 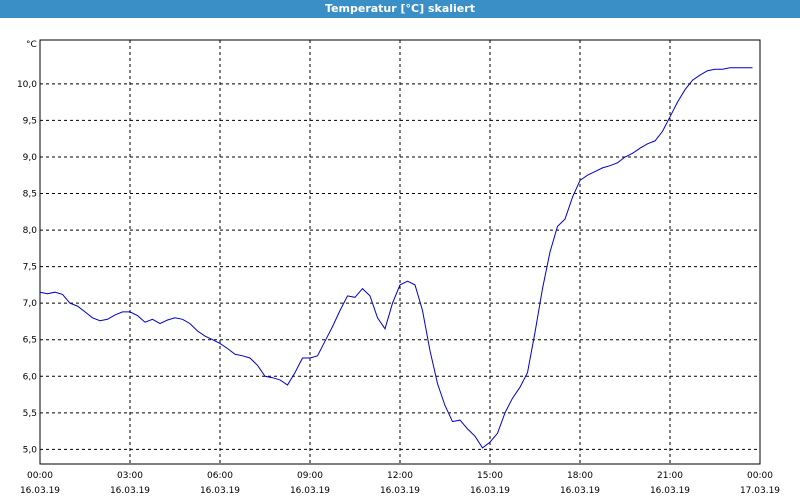 I want to click on x-tick-time-label: 15:00, so click(x=490, y=476).